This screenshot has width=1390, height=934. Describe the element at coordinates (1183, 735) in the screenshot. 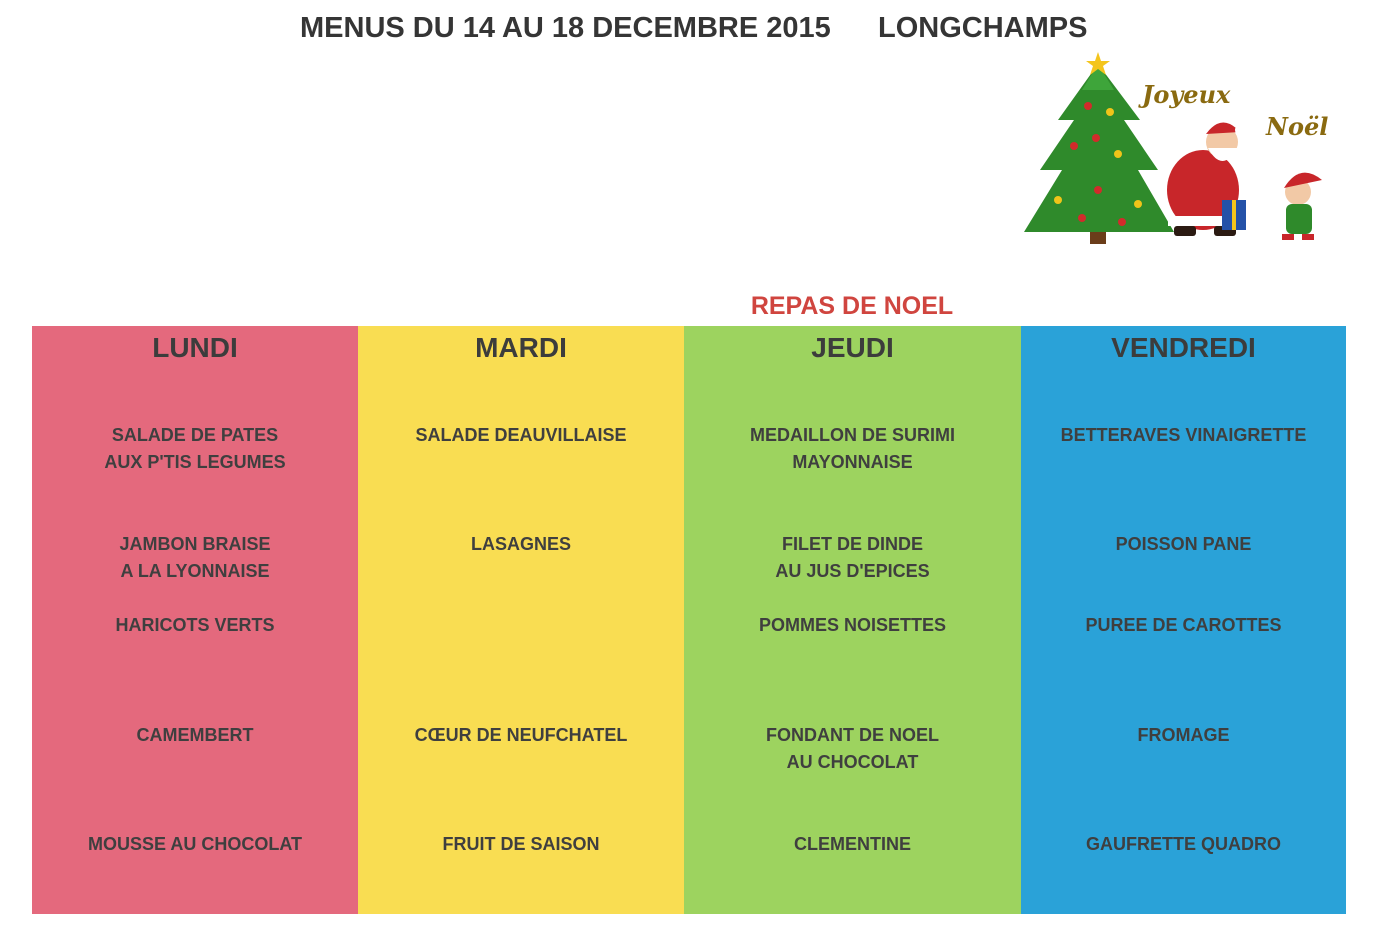

I see `dish-cheese: FROMAGE` at that location.